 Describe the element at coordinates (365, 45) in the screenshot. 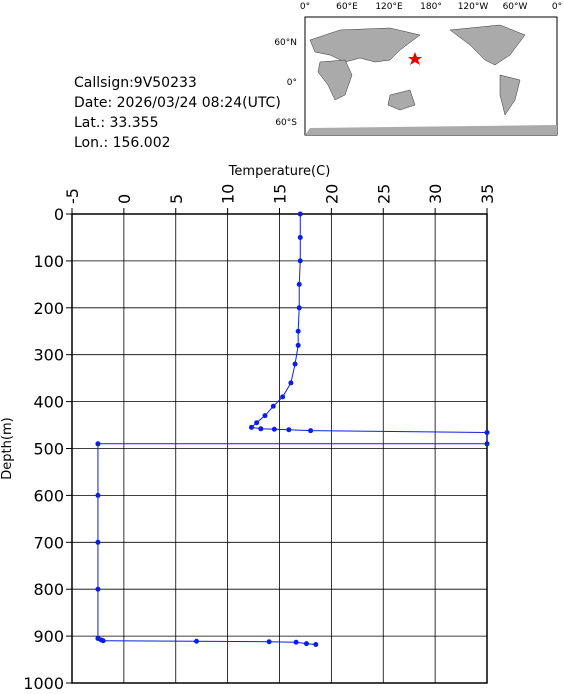

I see `eurasia` at that location.